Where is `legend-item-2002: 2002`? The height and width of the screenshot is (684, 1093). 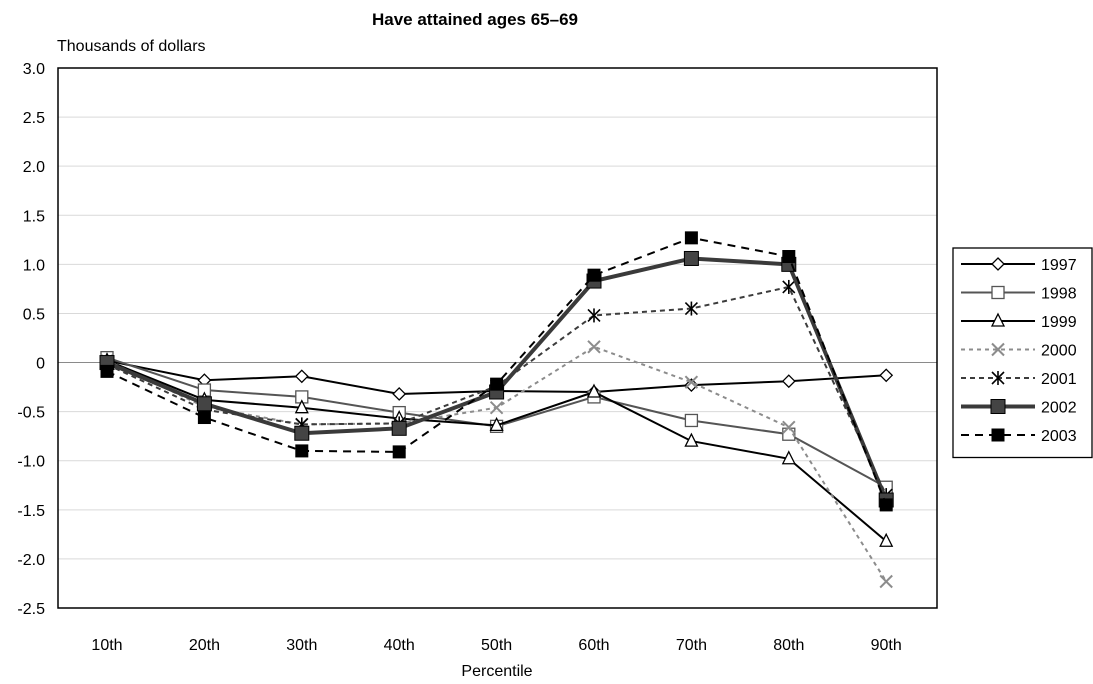 legend-item-2002: 2002 is located at coordinates (1019, 408).